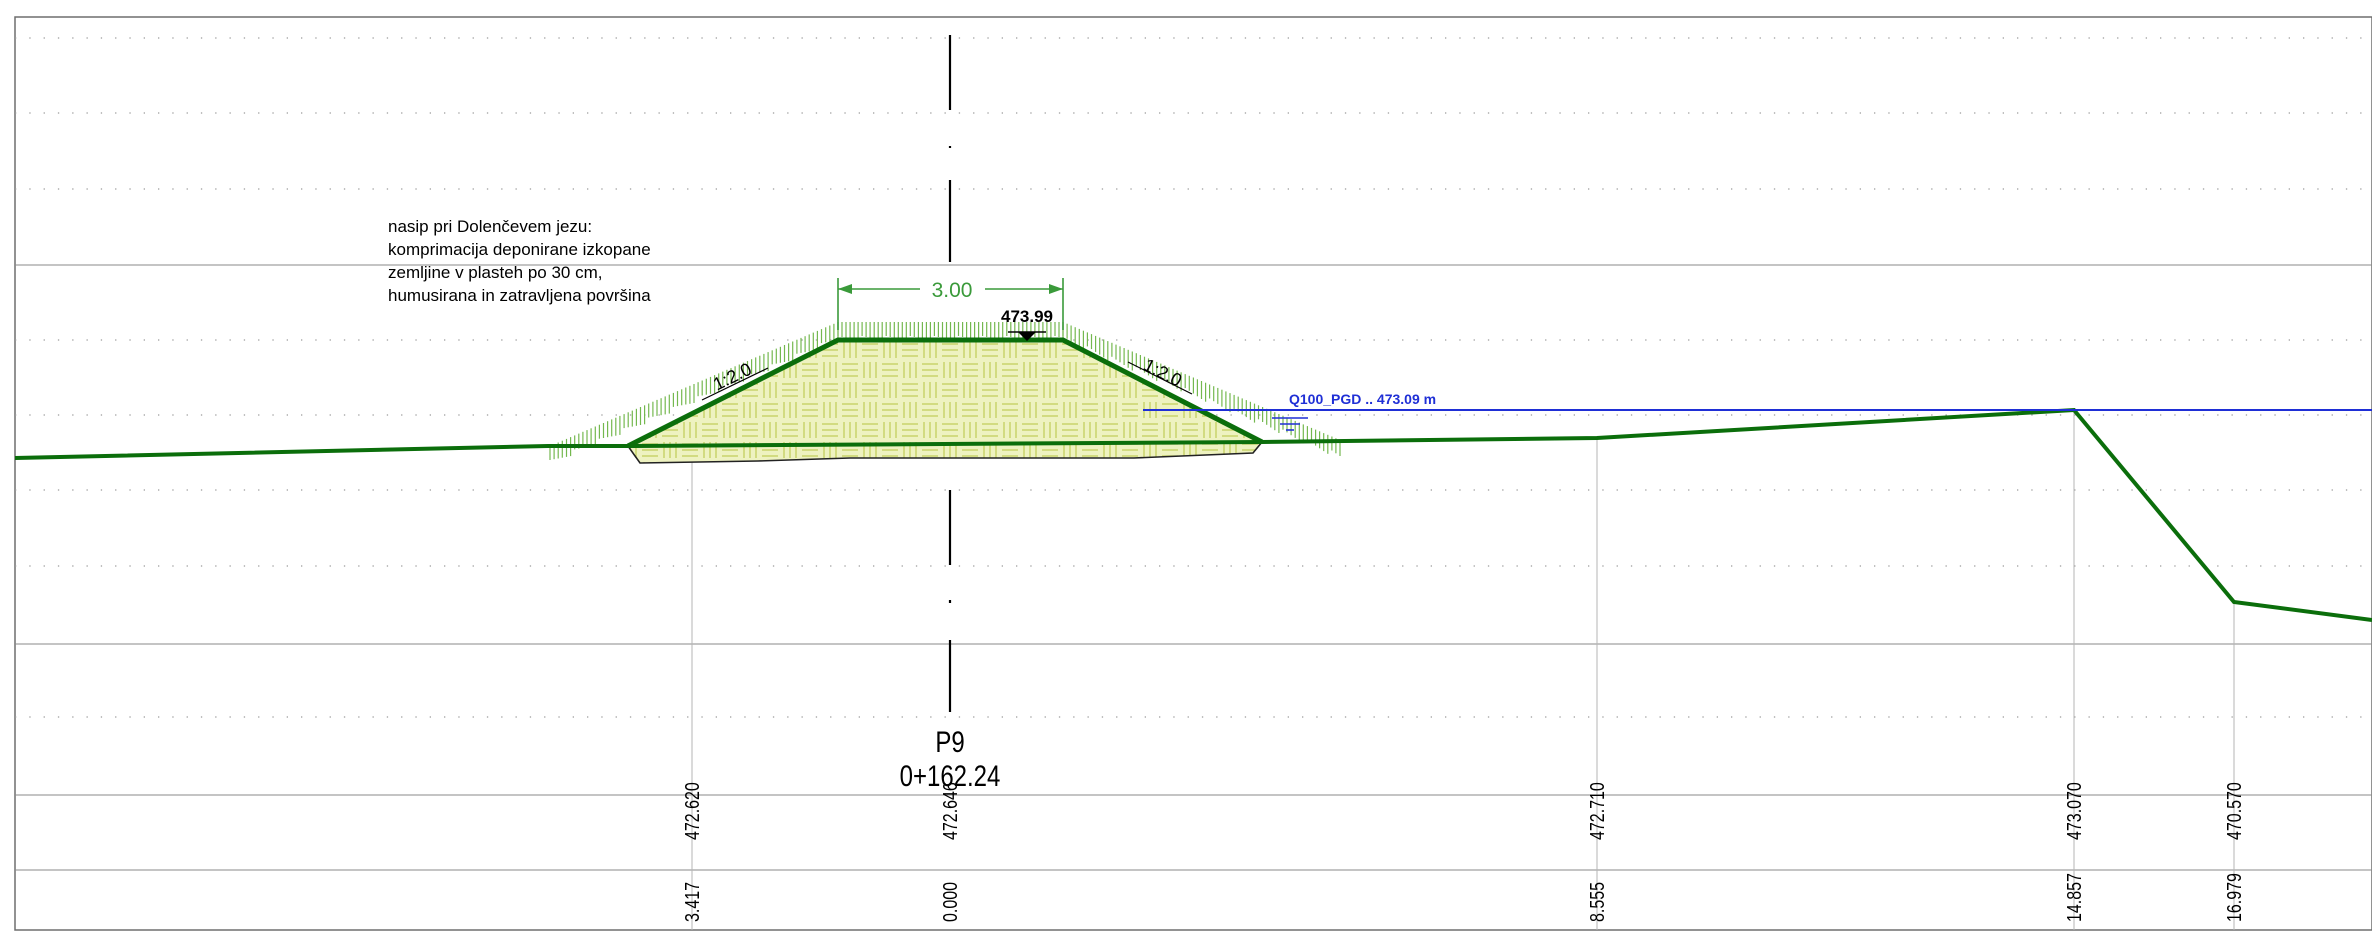 The width and height of the screenshot is (2372, 939). I want to click on station-4-distance: 14.857, so click(2074, 897).